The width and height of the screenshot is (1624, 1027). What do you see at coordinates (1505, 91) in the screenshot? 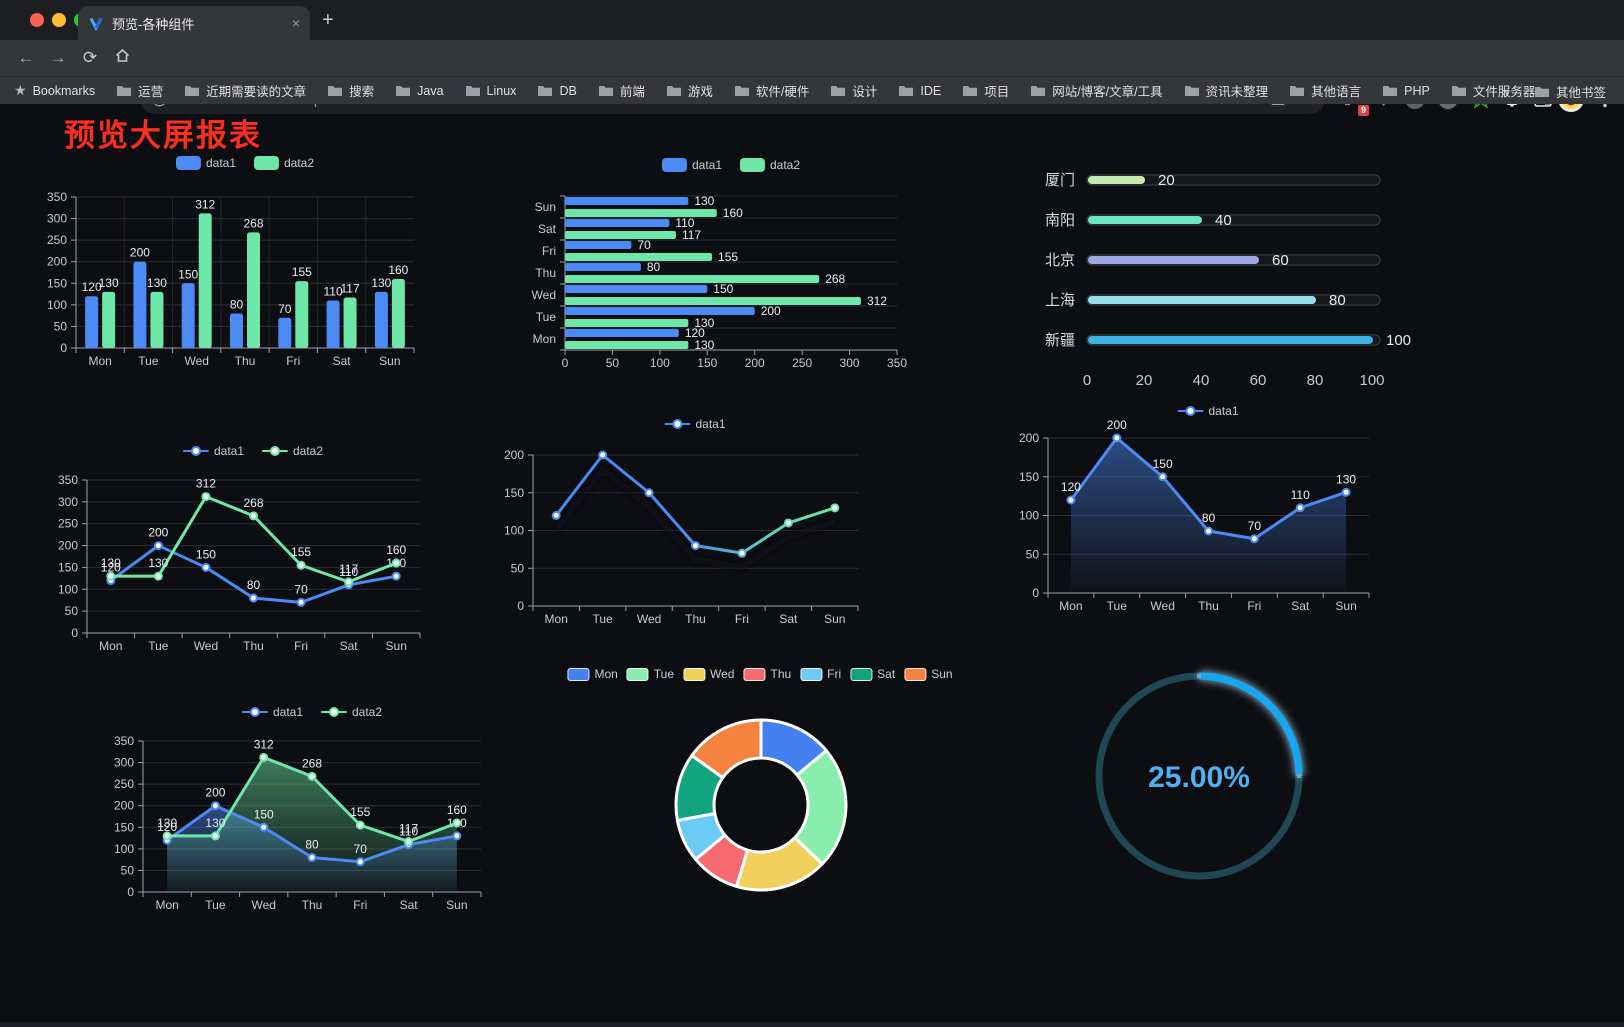
I see `bookmarks-overflow-icon: »` at bounding box center [1505, 91].